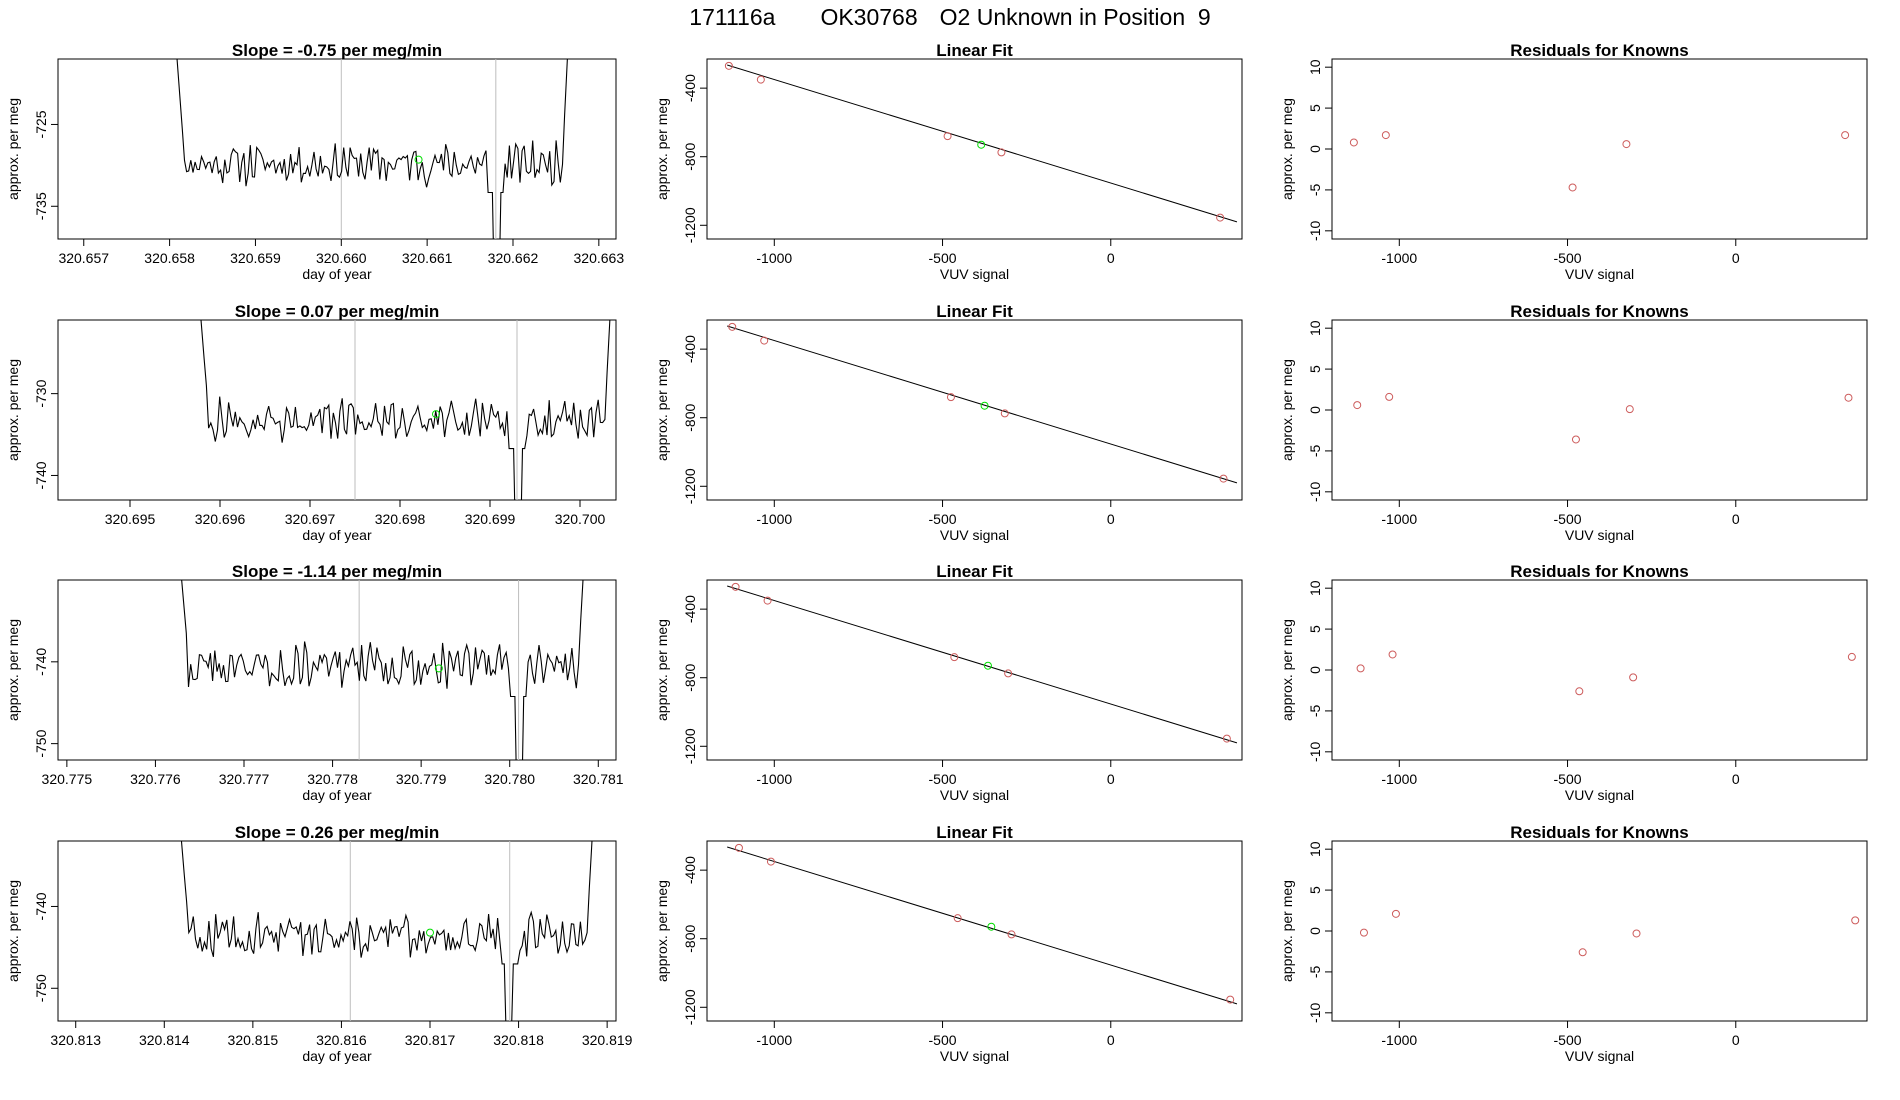  Describe the element at coordinates (509, 779) in the screenshot. I see `x-tick-label: 320.780` at that location.